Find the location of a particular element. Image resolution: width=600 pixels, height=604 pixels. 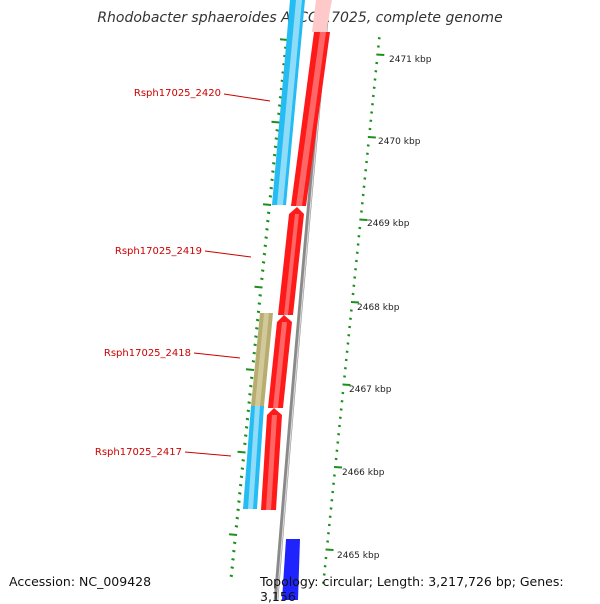

gene-arrow-rsph17025-2419-shade is located at coordinates (291, 264).